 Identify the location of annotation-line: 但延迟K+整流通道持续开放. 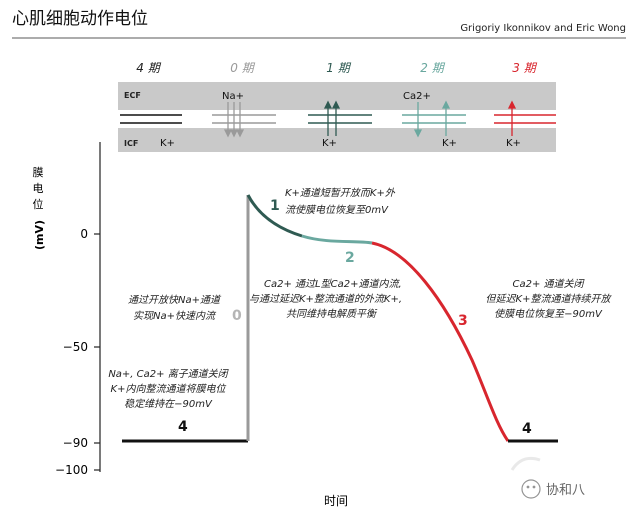
(549, 299).